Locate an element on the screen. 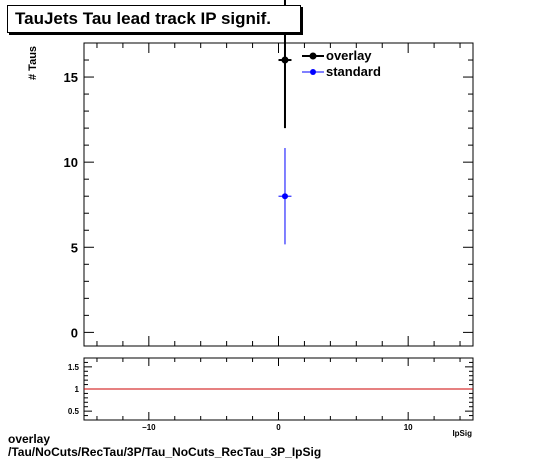 Image resolution: width=546 pixels, height=462 pixels. main-y-tick-label: 10 is located at coordinates (71, 162).